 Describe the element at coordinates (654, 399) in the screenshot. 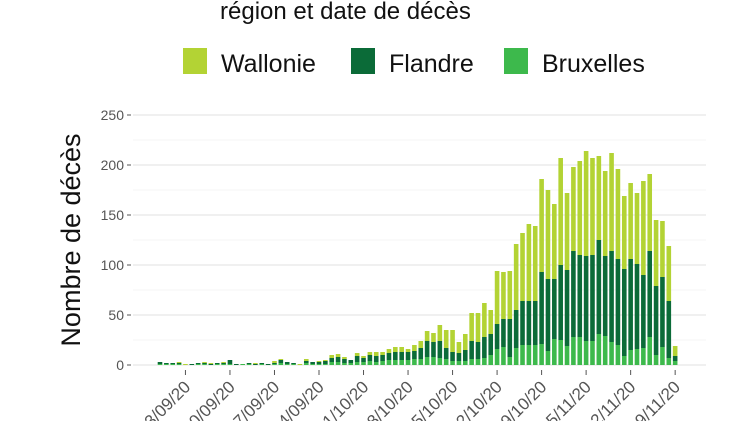

I see `x-tick-label: 19/11/20` at that location.